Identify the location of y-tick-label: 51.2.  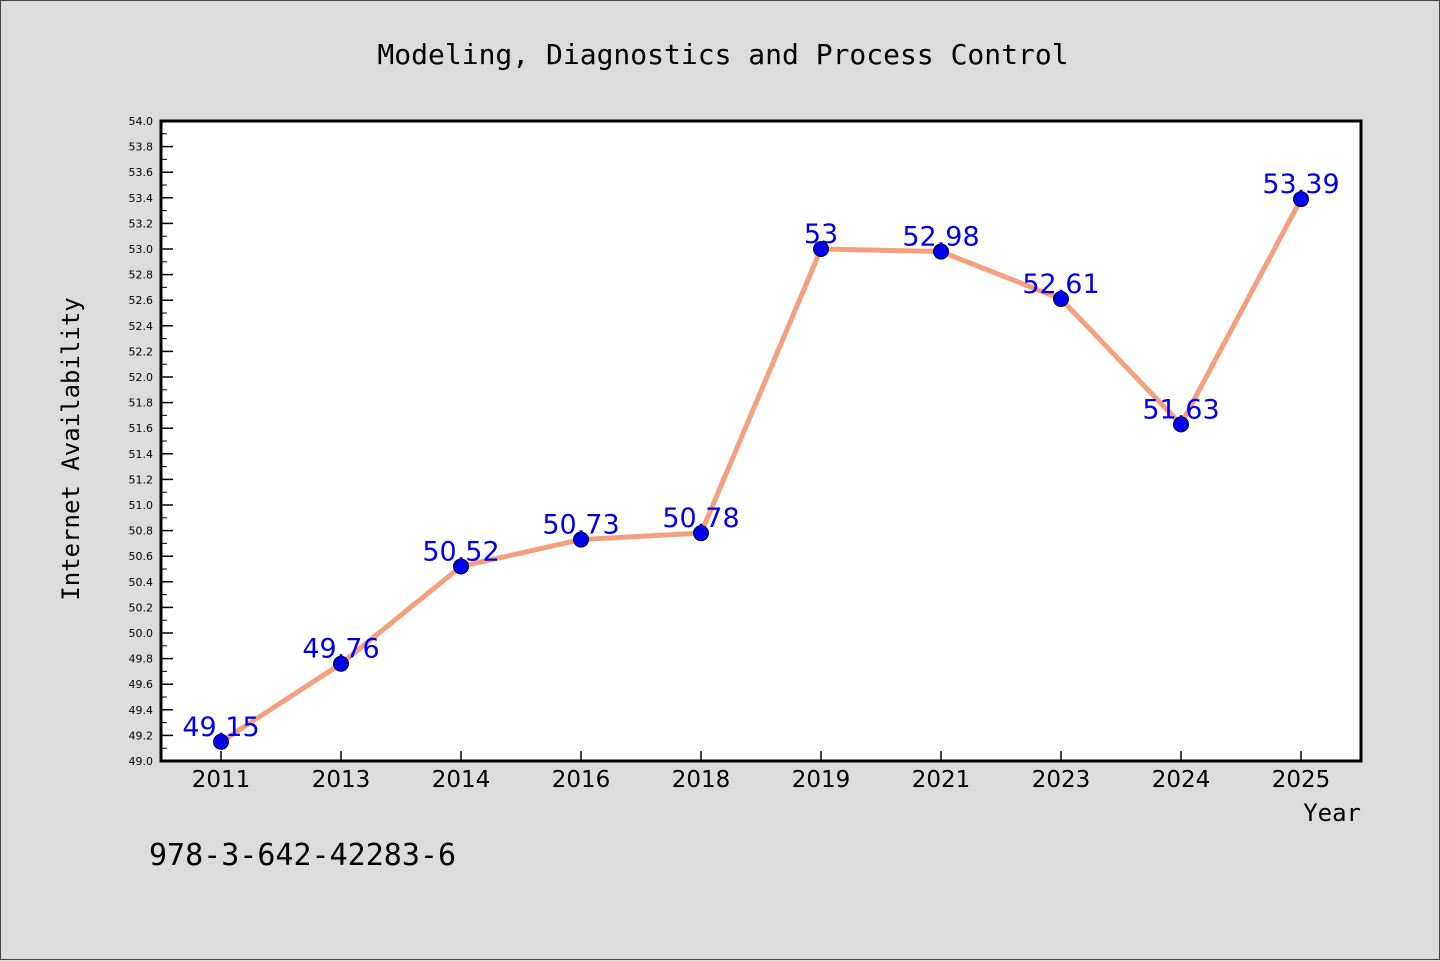
(141, 479).